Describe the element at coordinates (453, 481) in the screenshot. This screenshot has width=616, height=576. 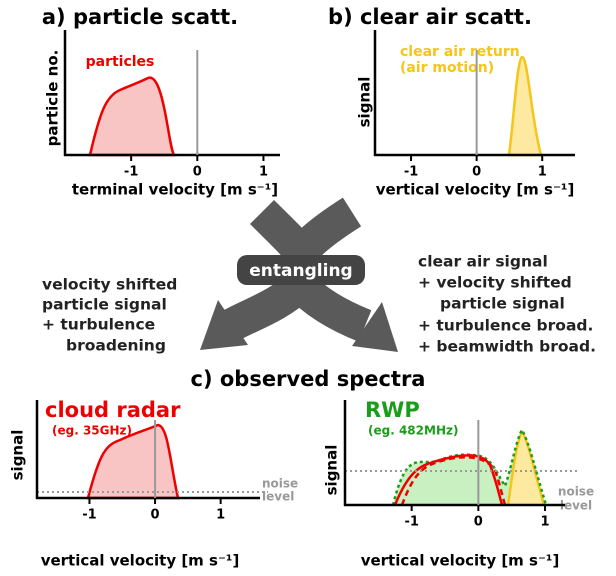
I see `particle-broad-curve` at that location.